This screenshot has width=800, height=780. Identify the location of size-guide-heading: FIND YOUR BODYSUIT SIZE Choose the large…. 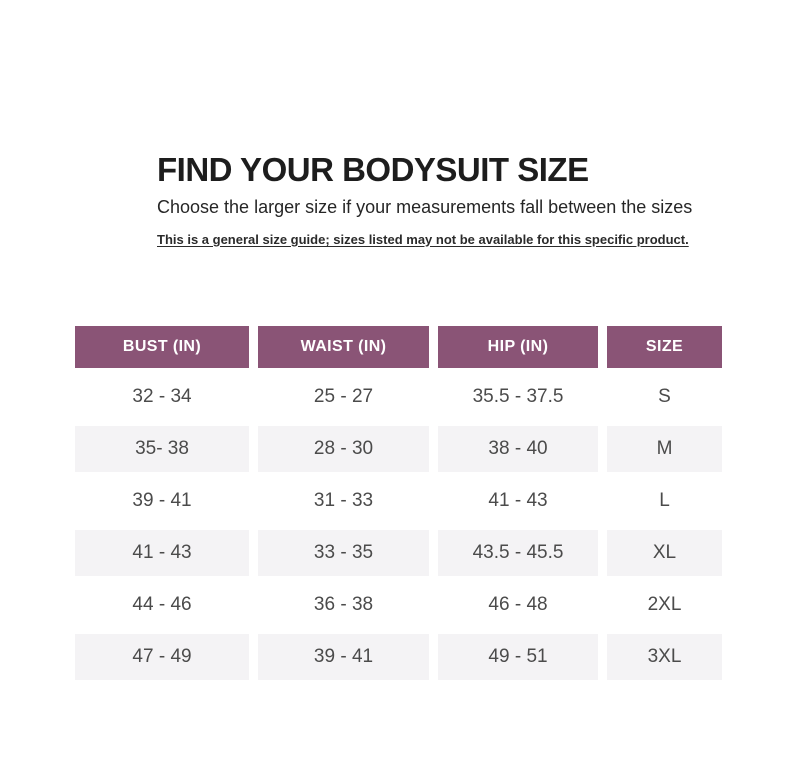
(467, 199).